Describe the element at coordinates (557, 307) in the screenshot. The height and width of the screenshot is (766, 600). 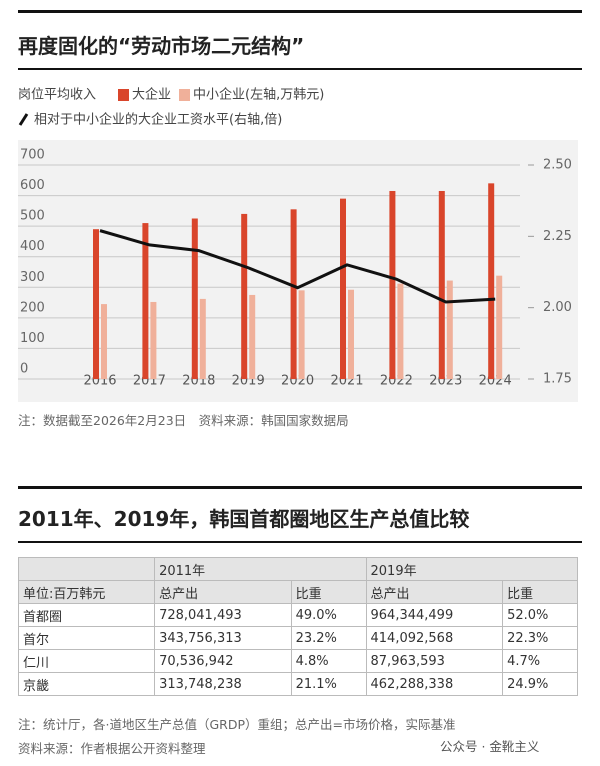
I see `y2-tick-label: 2.00` at that location.